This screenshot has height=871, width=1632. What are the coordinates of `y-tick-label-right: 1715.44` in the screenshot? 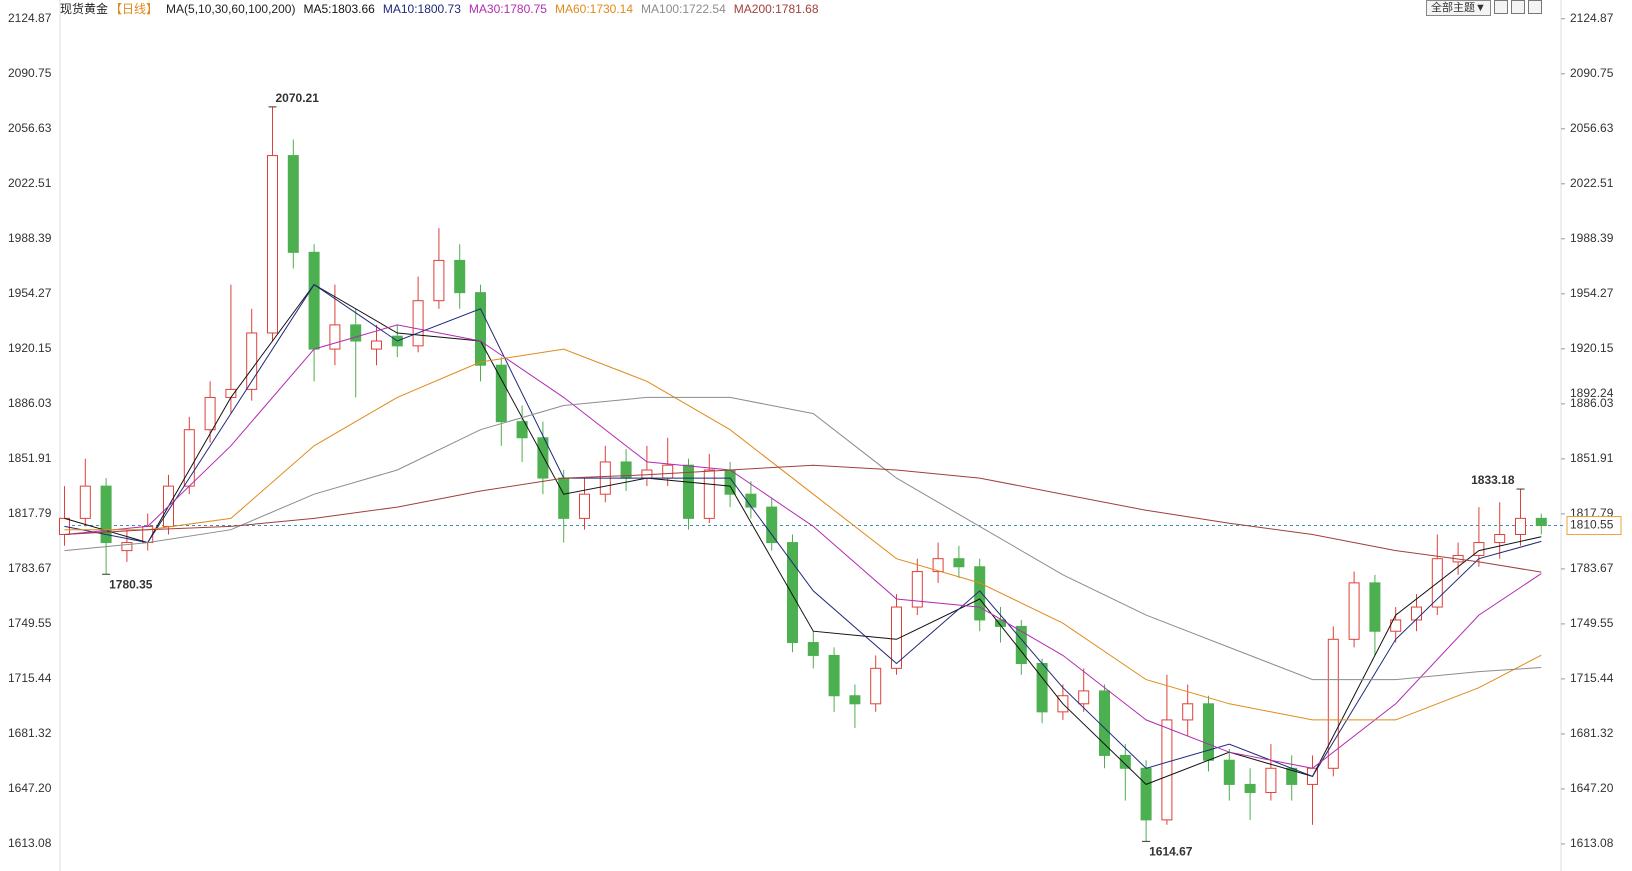 It's located at (1592, 678).